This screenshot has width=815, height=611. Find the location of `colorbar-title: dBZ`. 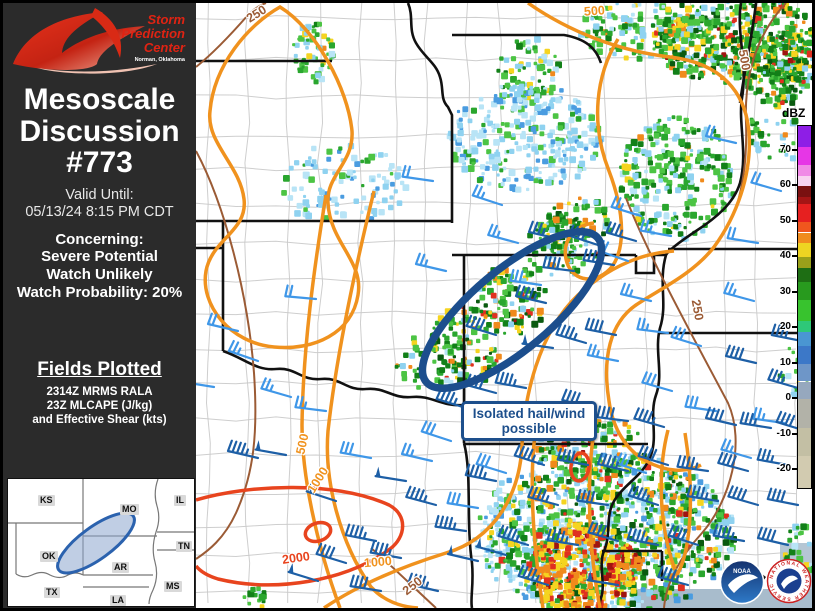

colorbar-title: dBZ is located at coordinates (794, 113).